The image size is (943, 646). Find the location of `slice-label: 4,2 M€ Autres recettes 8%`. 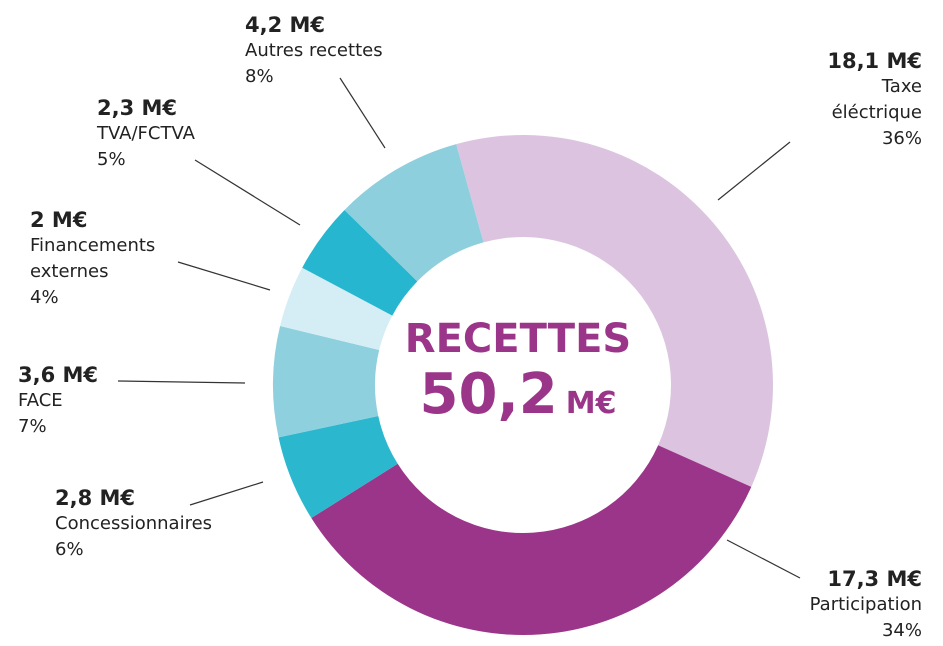

slice-label: 4,2 M€ Autres recettes 8% is located at coordinates (335, 51).